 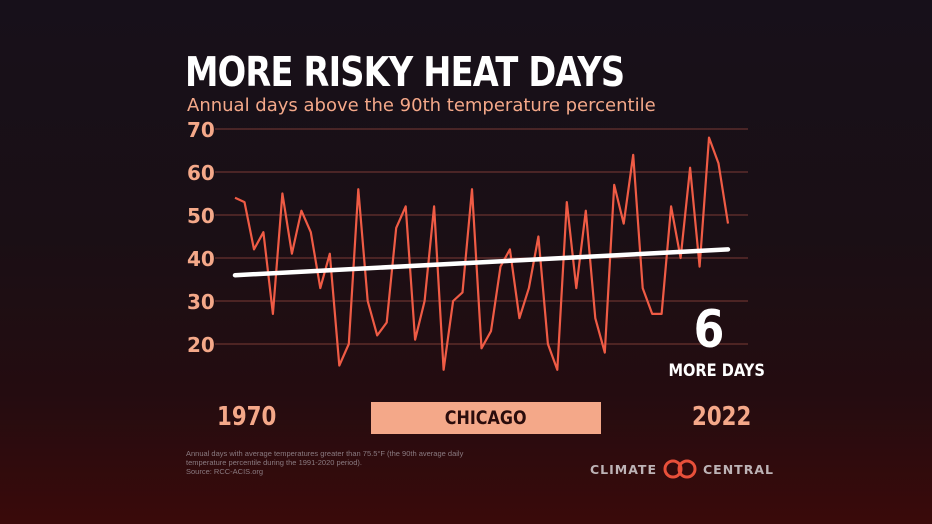 What do you see at coordinates (247, 417) in the screenshot?
I see `x-start-year: 1970` at bounding box center [247, 417].